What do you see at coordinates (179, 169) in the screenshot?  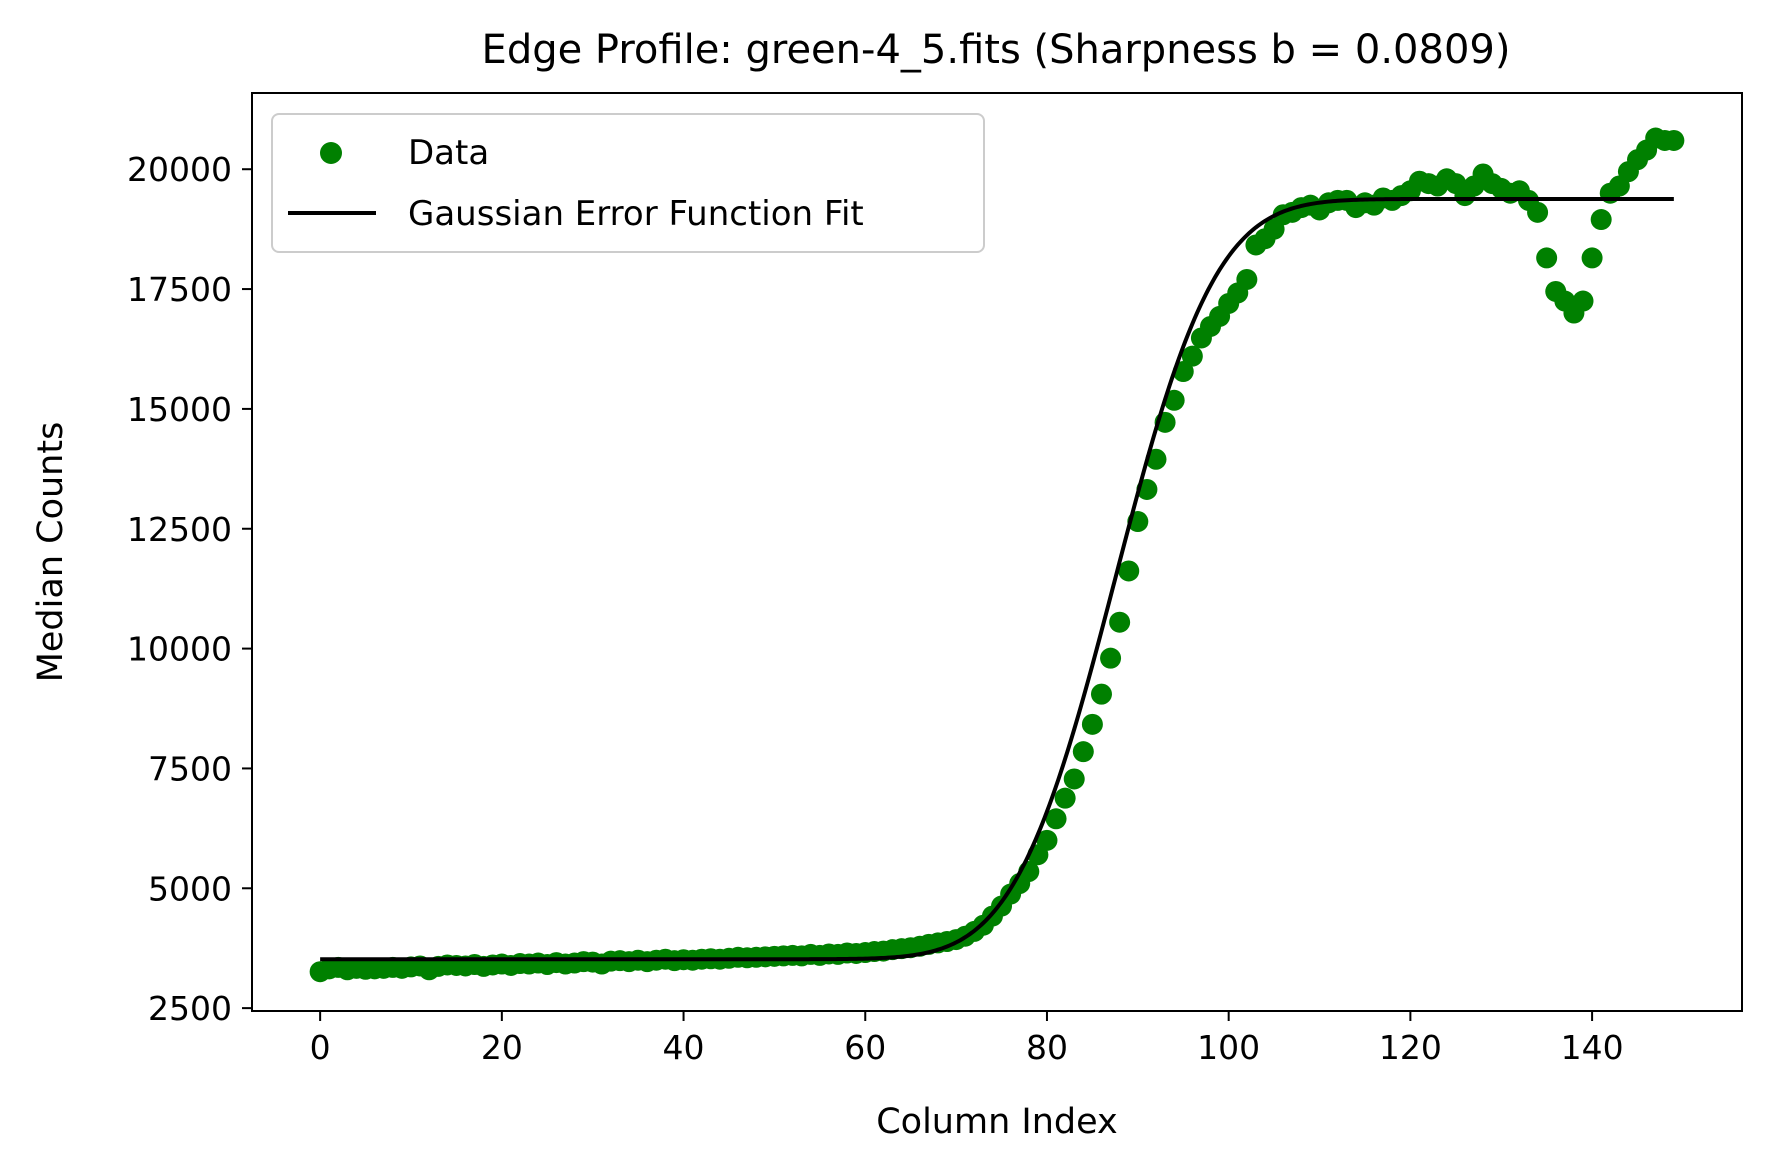 I see `y-tick-label: 20000` at bounding box center [179, 169].